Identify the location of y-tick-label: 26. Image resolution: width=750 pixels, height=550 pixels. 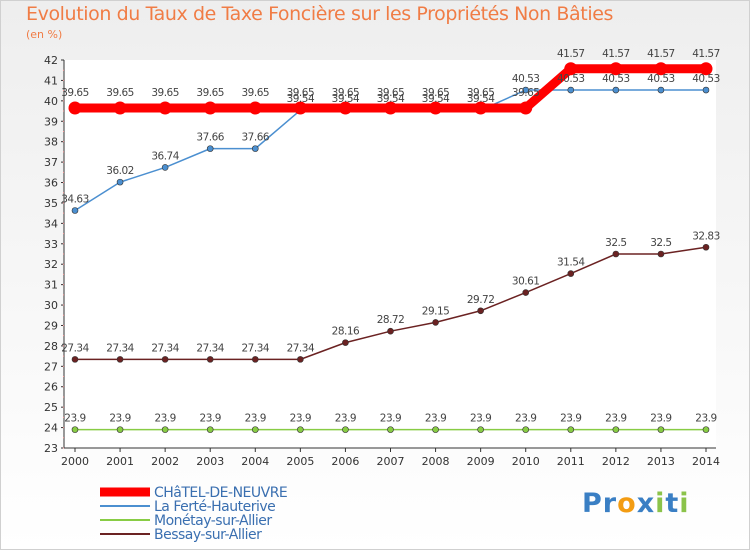
(51, 387).